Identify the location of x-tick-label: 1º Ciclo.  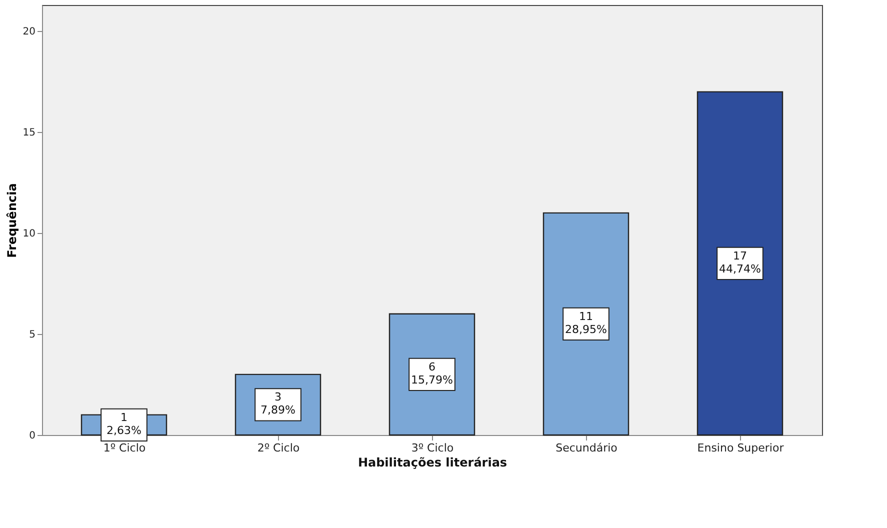
(124, 448).